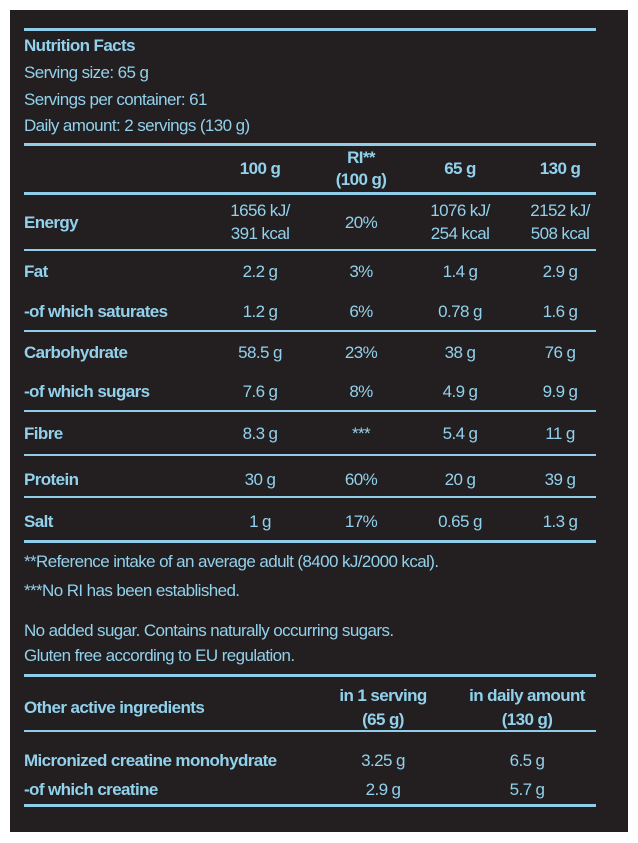 The width and height of the screenshot is (638, 843). What do you see at coordinates (361, 222) in the screenshot?
I see `cell: 20%` at bounding box center [361, 222].